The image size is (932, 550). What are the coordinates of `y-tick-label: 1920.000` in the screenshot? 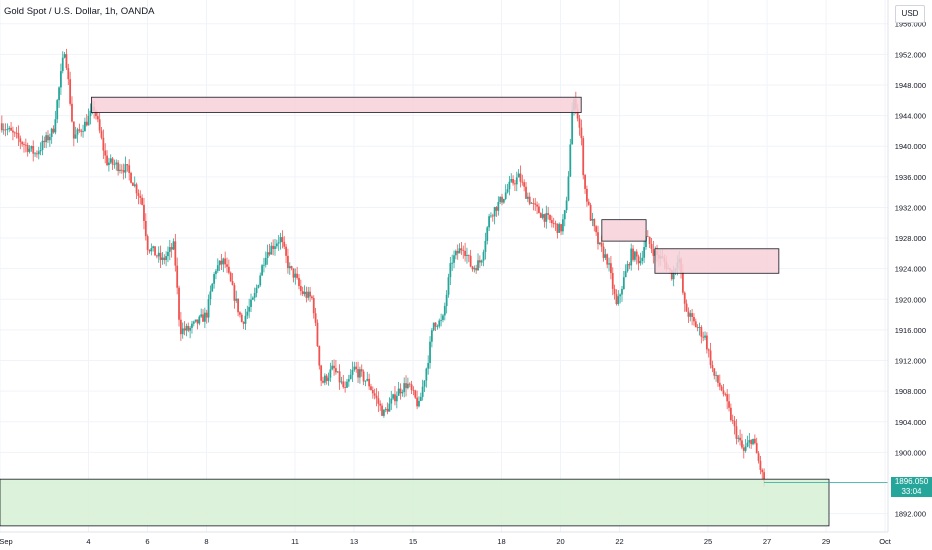 It's located at (910, 299).